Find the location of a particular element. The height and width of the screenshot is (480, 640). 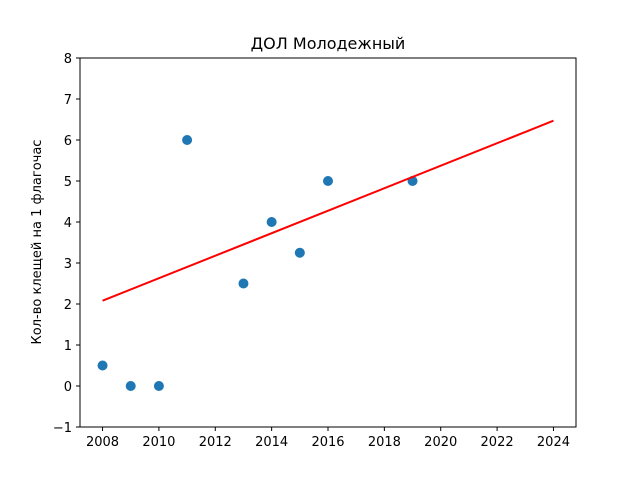

y-tick-label: 1 is located at coordinates (68, 346).